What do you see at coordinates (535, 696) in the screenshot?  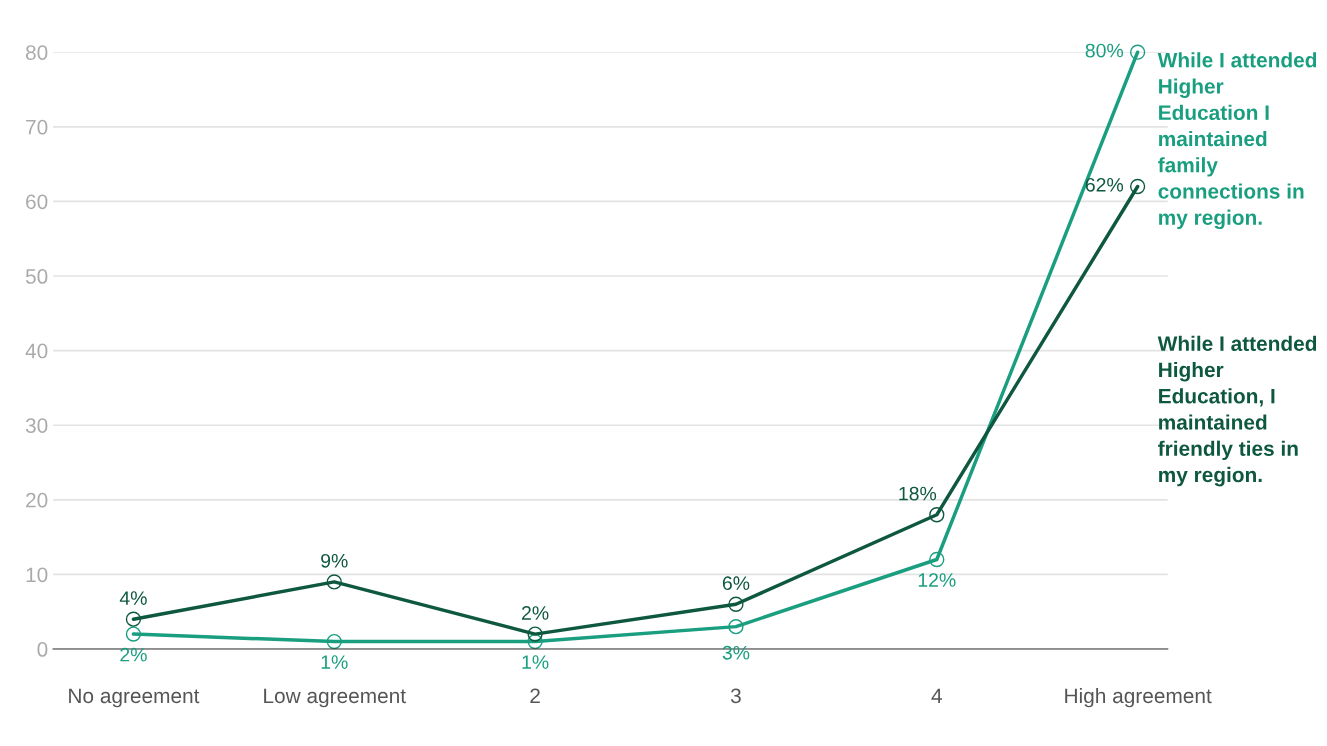 I see `x-tick-label: 2` at bounding box center [535, 696].